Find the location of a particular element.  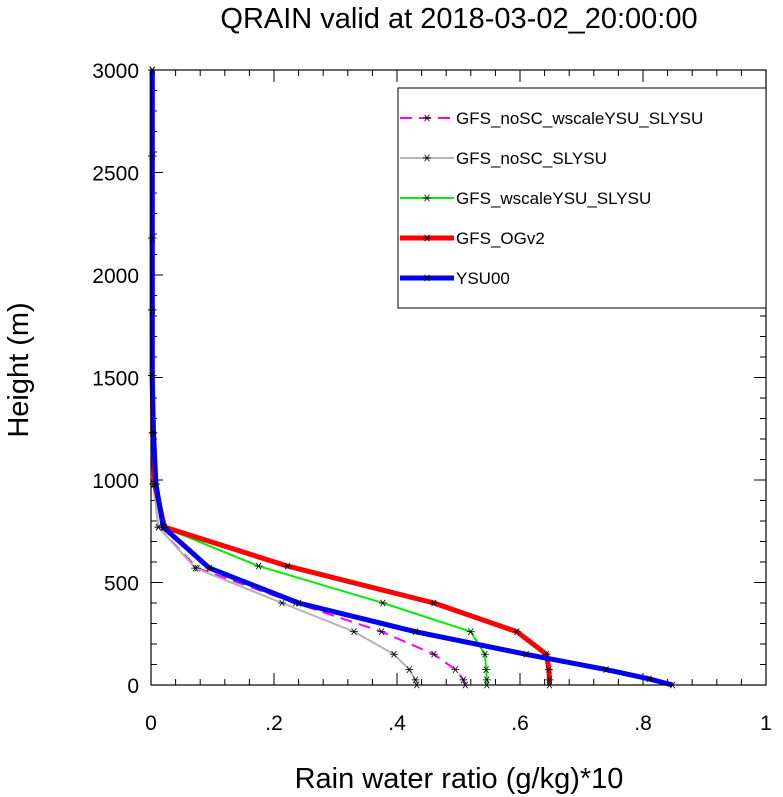

y-tick-label: 1000 is located at coordinates (115, 481).